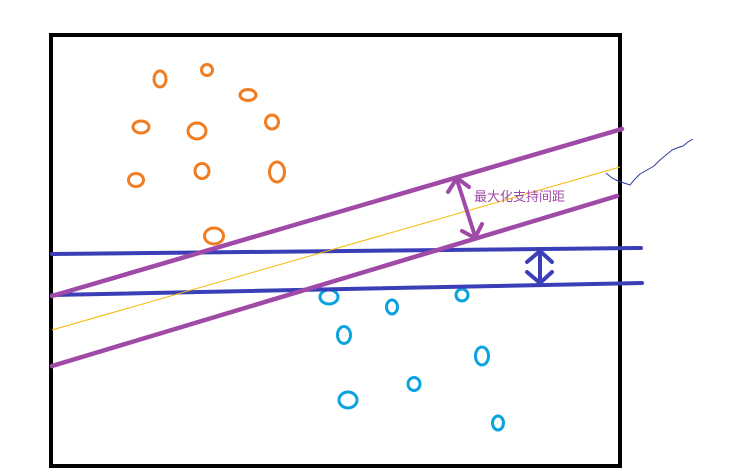 The width and height of the screenshot is (729, 475). Describe the element at coordinates (411, 359) in the screenshot. I see `class-b-points` at that location.